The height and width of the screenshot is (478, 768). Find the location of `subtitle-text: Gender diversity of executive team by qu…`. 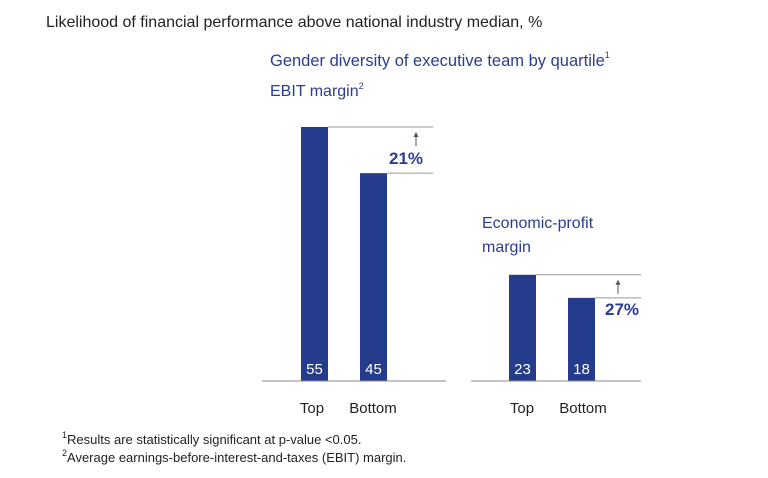

subtitle-text: Gender diversity of executive team by qu… is located at coordinates (437, 61).